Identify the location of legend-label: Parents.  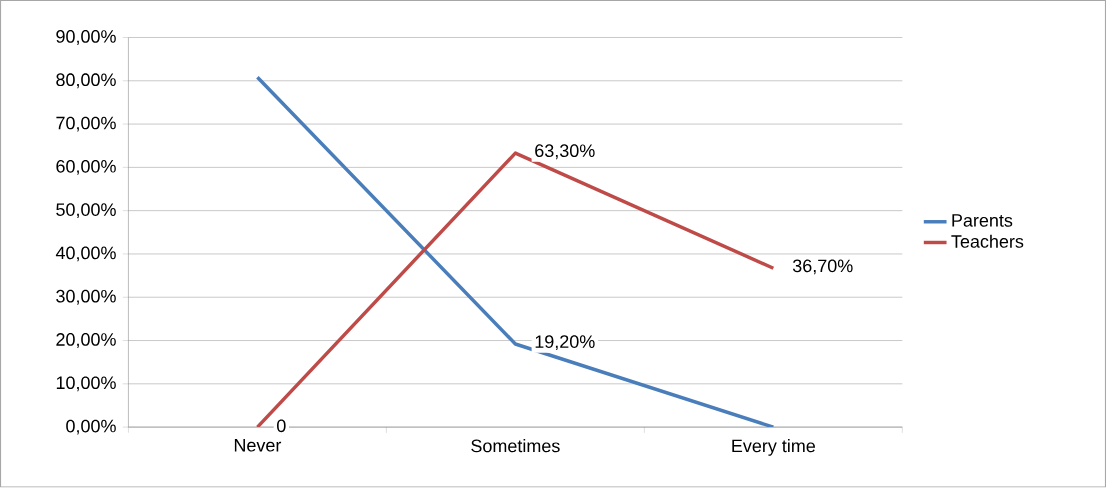
(982, 220).